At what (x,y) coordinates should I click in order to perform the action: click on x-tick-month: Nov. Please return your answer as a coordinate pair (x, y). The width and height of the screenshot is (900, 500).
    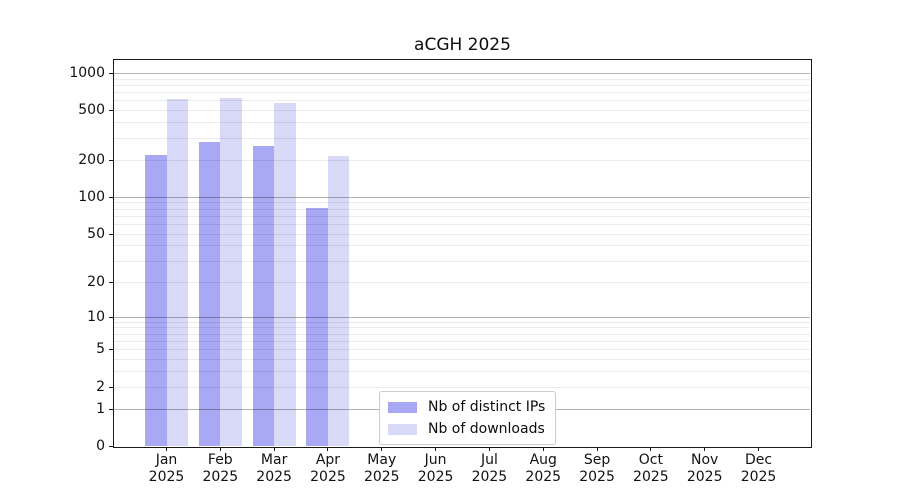
    Looking at the image, I should click on (705, 460).